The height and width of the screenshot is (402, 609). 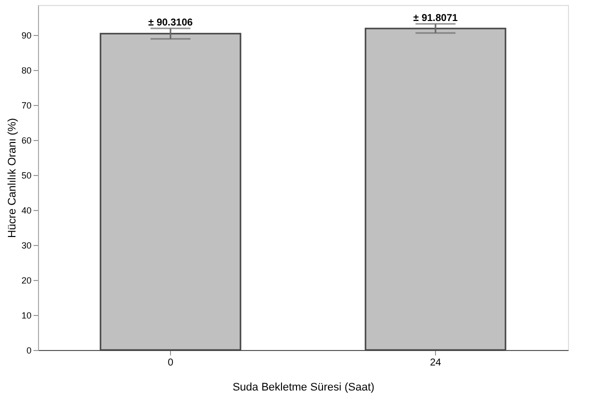 What do you see at coordinates (26, 210) in the screenshot?
I see `y-tick-label: 40` at bounding box center [26, 210].